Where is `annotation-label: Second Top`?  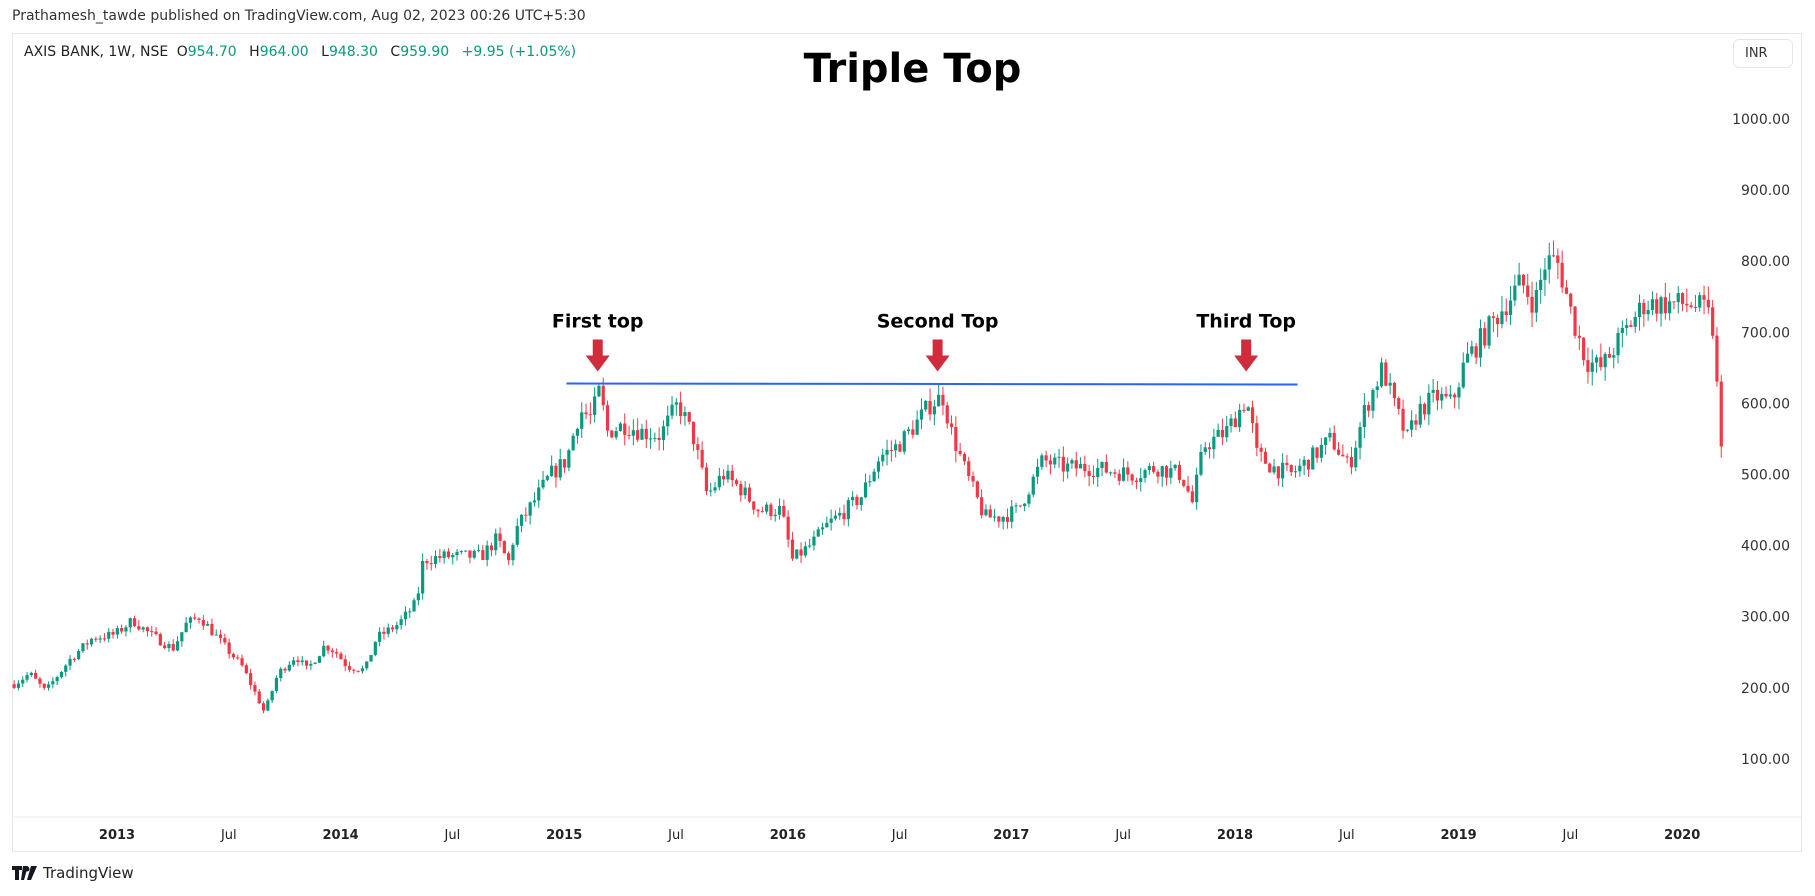
annotation-label: Second Top is located at coordinates (938, 321).